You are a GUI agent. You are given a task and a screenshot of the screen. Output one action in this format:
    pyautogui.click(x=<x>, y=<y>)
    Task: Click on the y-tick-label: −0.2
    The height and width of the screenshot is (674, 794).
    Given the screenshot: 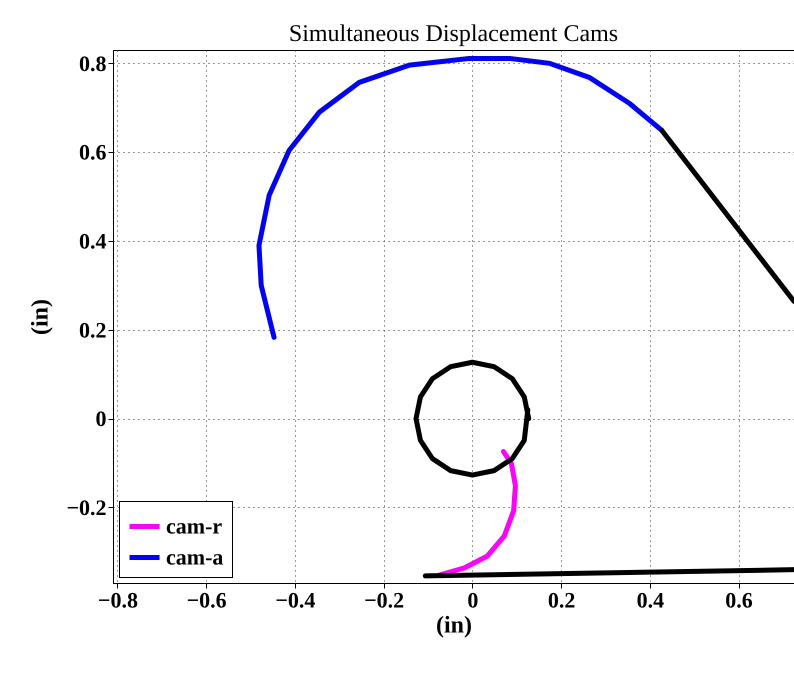 What is the action you would take?
    pyautogui.click(x=86, y=507)
    